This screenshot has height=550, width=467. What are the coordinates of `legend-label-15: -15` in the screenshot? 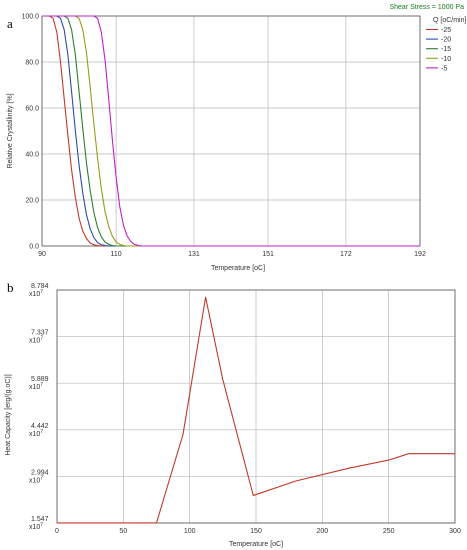 It's located at (446, 49).